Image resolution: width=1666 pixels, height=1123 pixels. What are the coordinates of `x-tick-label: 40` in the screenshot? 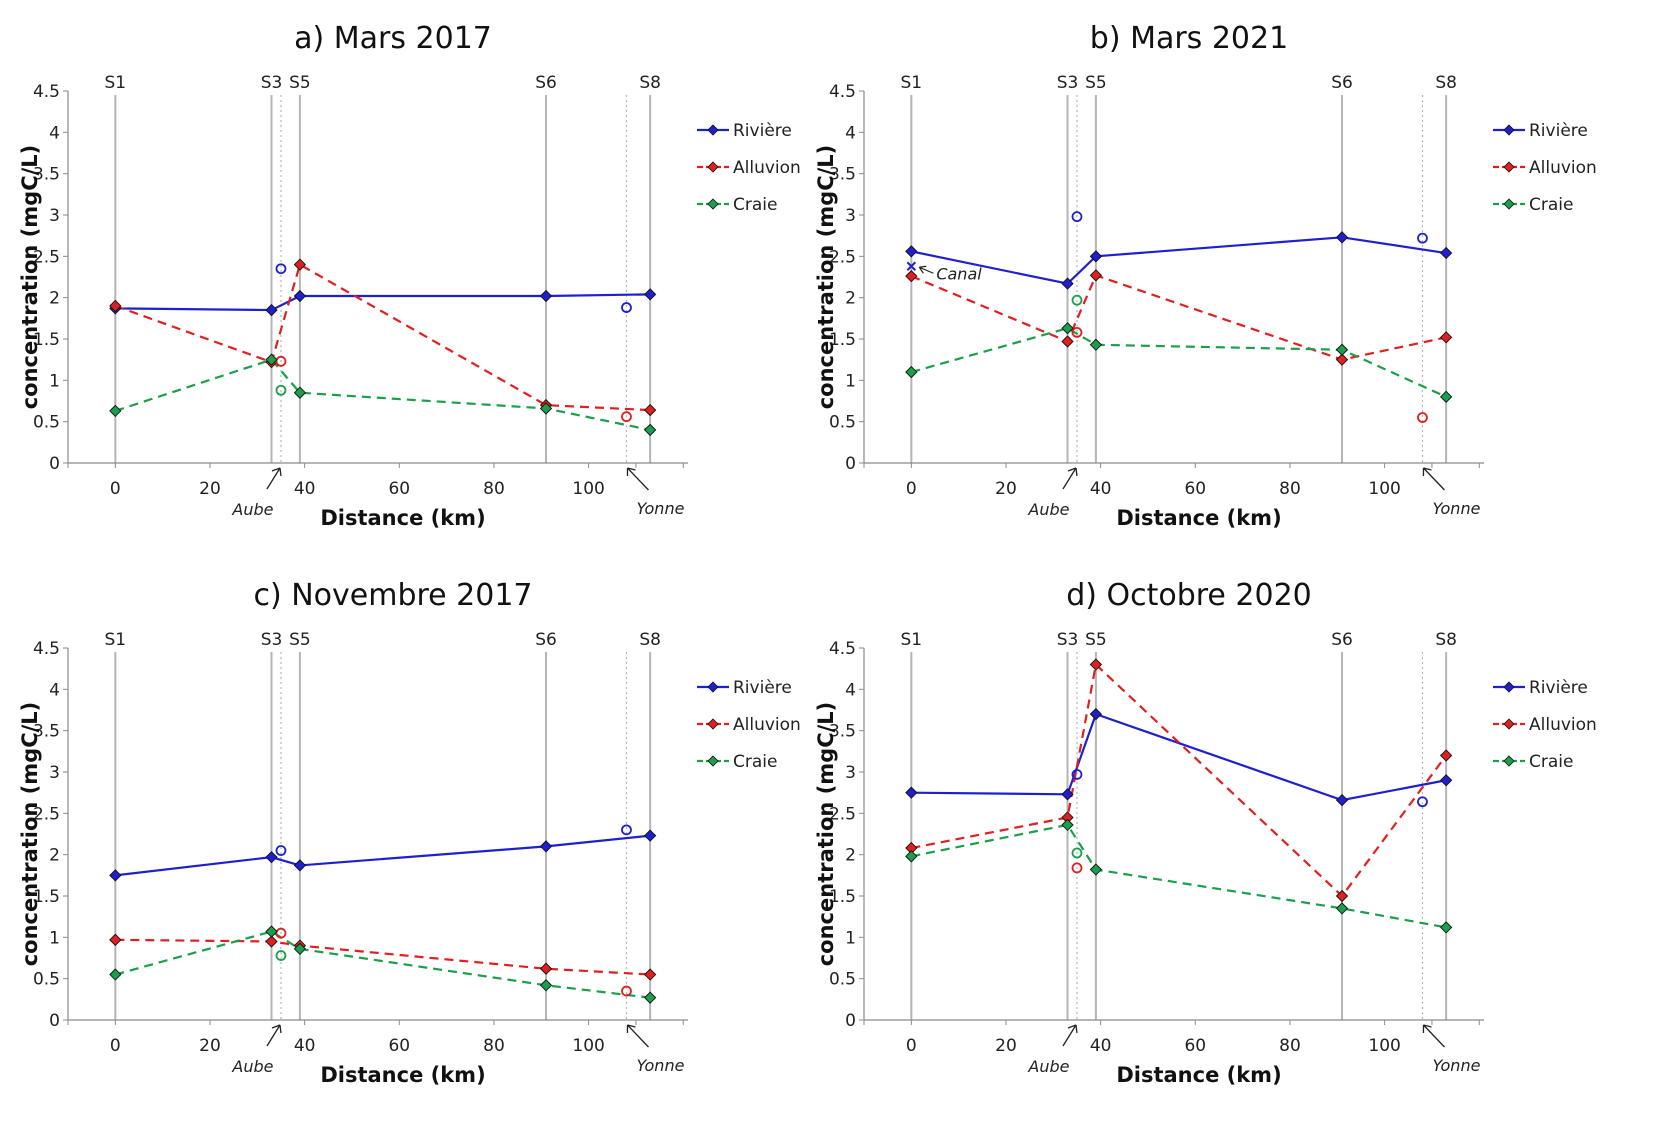 It's located at (305, 489).